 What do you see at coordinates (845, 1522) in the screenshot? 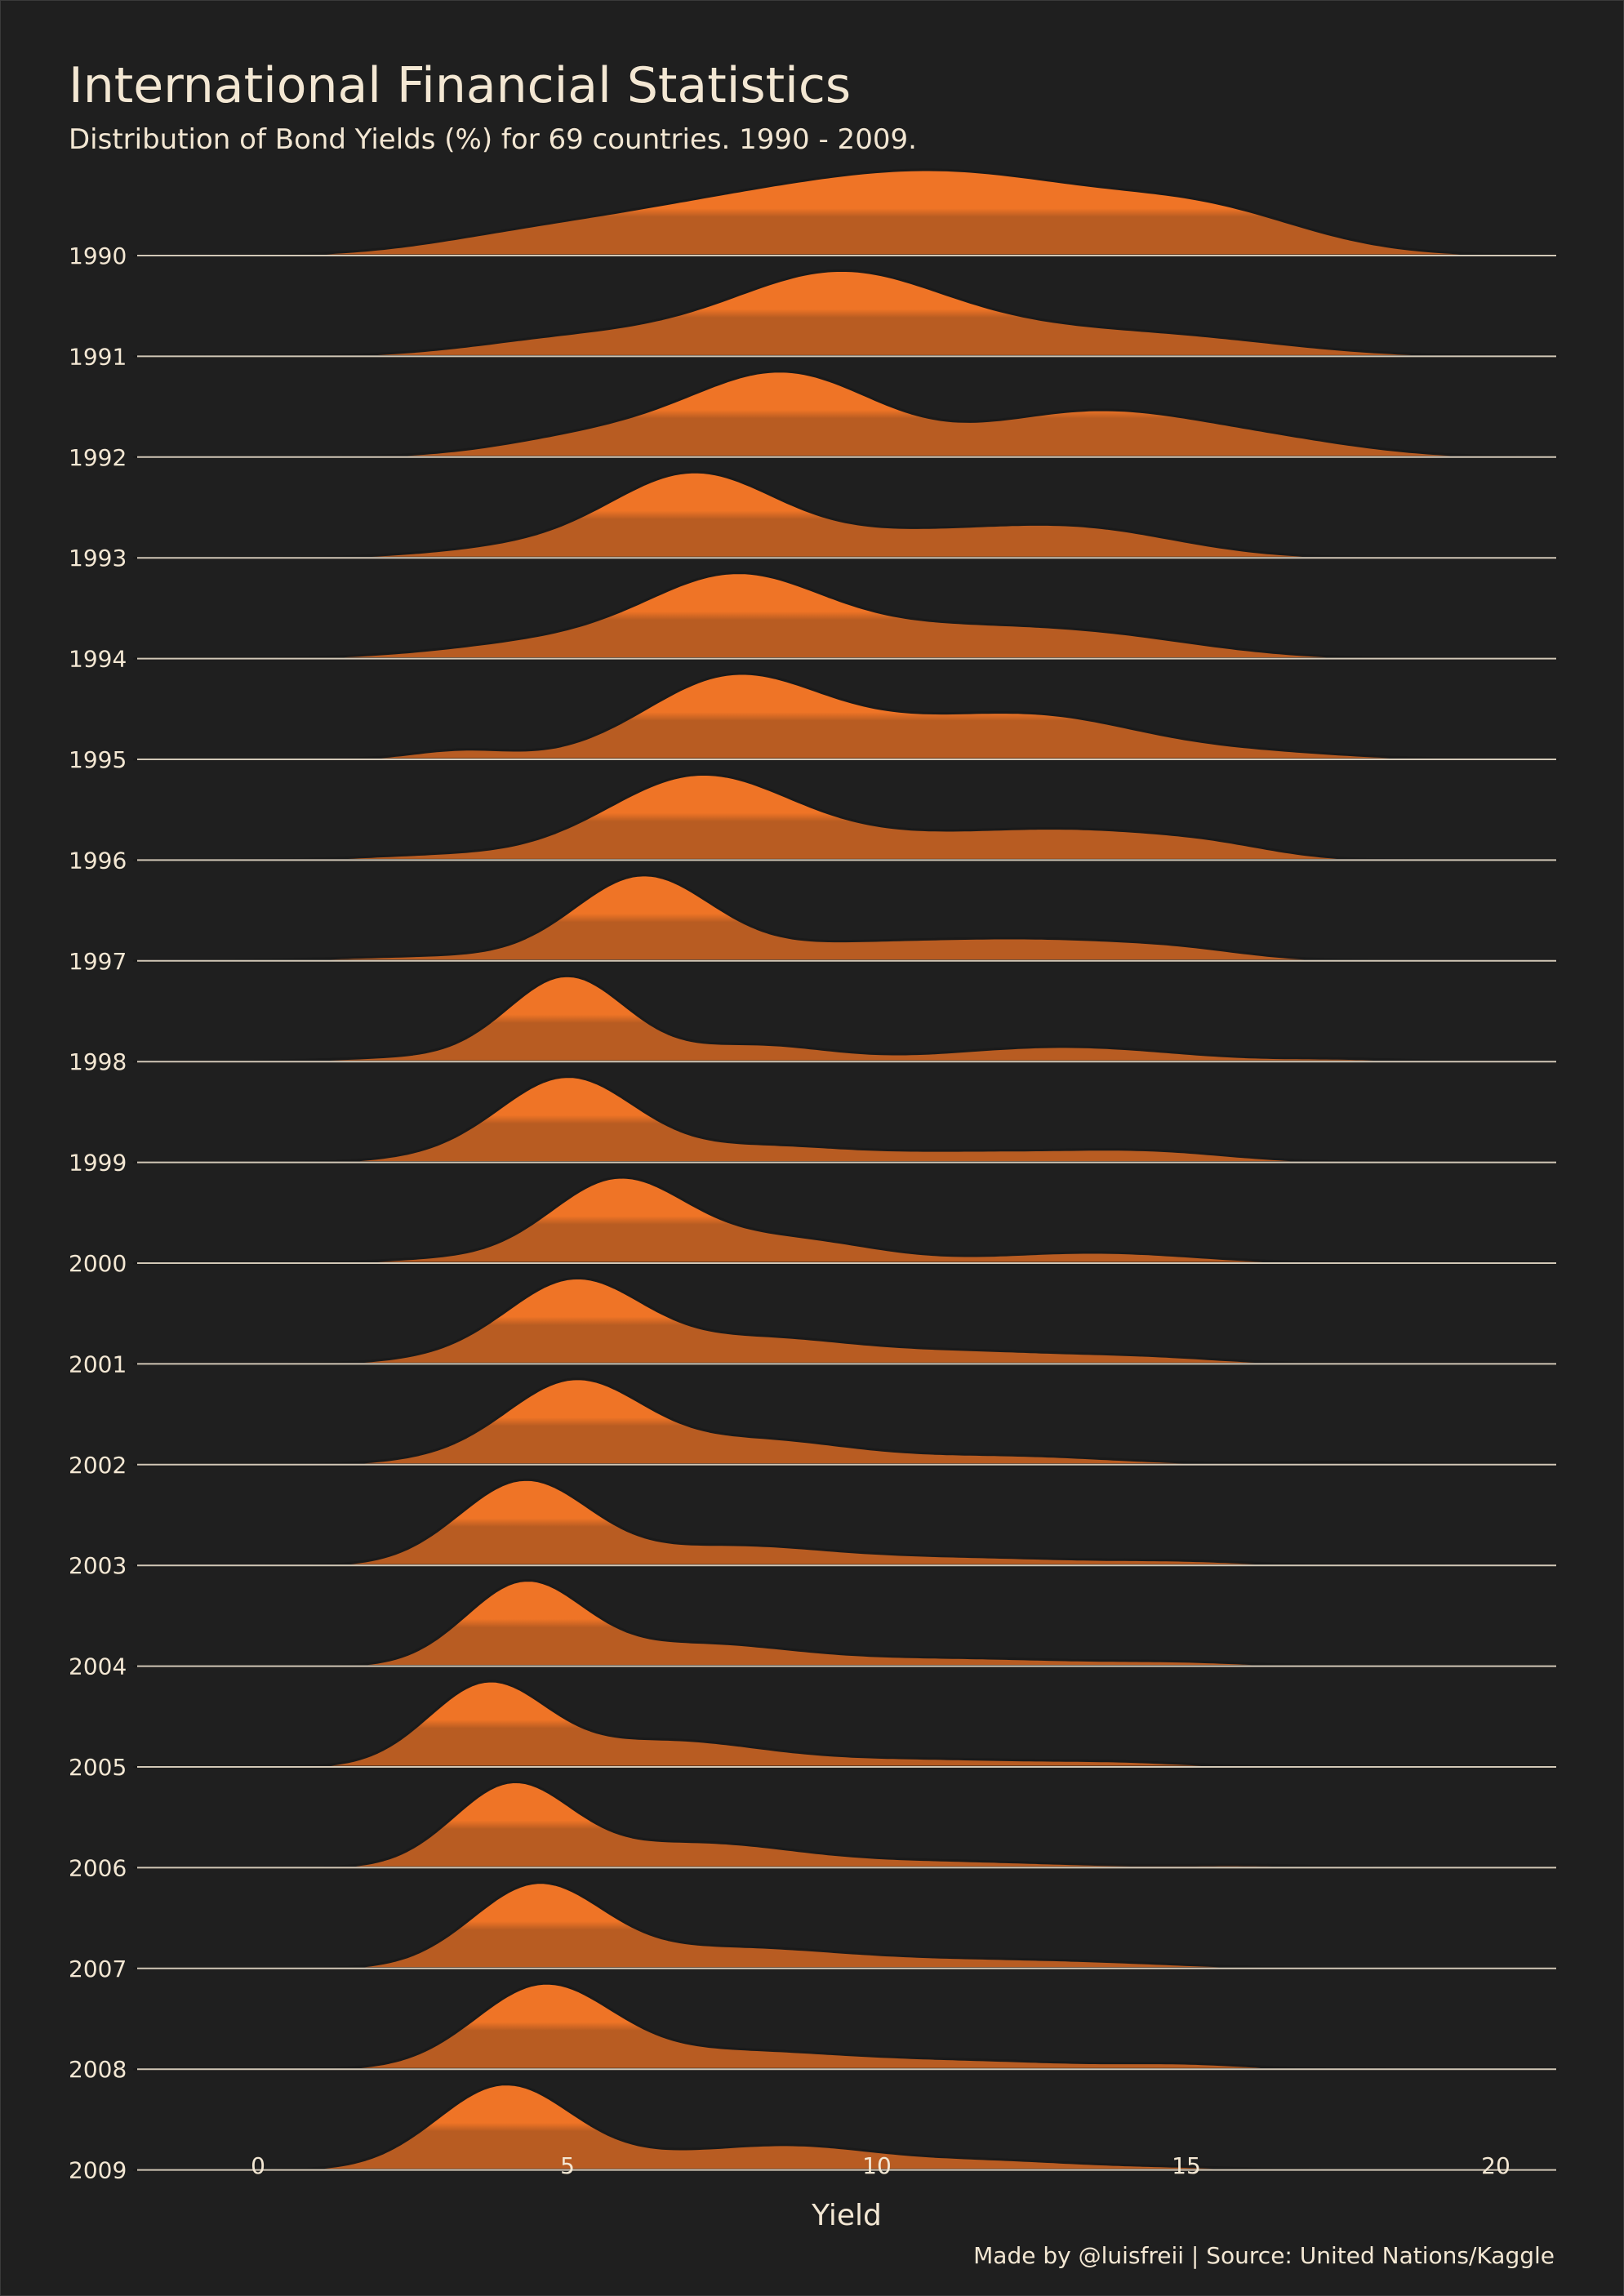
I see `ridge-2003` at bounding box center [845, 1522].